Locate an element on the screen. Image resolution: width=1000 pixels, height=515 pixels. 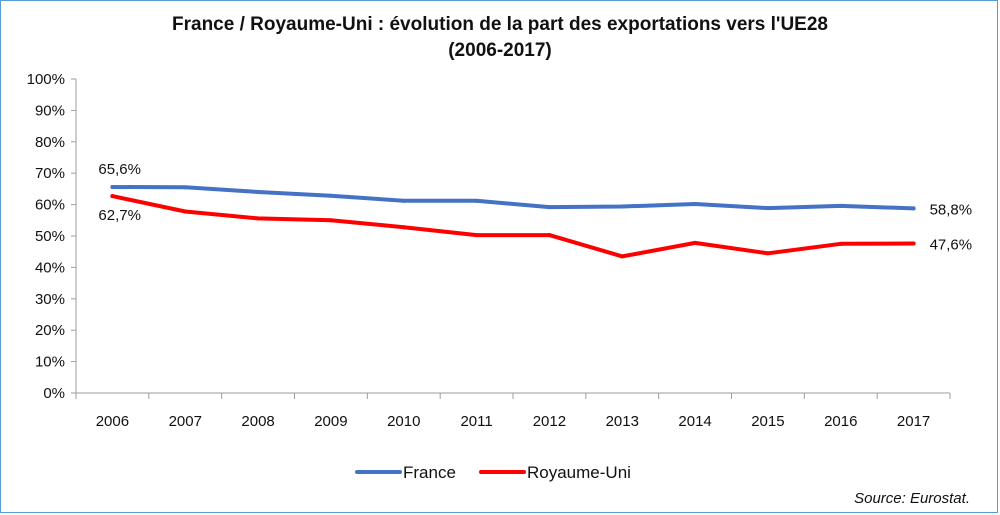
legend-label: France is located at coordinates (429, 472).